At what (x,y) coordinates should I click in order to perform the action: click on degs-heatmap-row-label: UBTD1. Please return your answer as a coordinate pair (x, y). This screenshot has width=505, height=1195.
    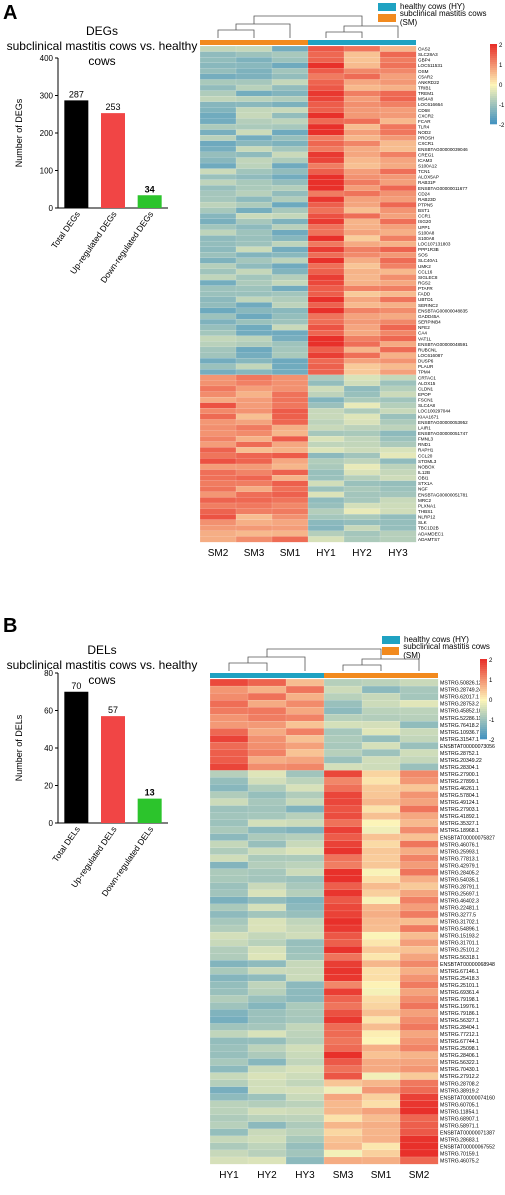
    Looking at the image, I should click on (426, 299).